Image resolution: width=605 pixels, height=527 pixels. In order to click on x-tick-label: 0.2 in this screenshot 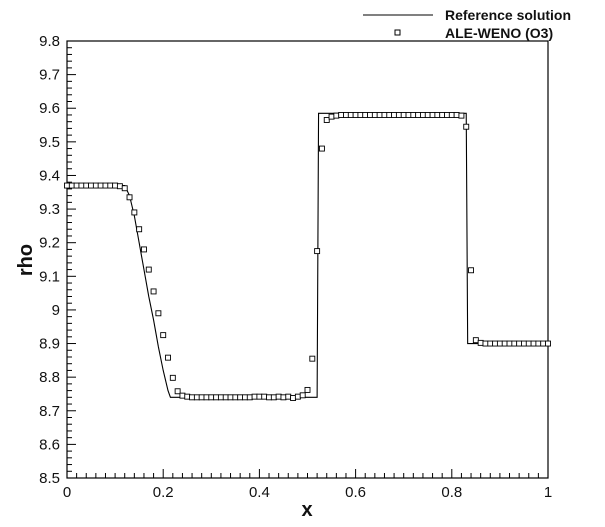, I will do `click(163, 492)`.